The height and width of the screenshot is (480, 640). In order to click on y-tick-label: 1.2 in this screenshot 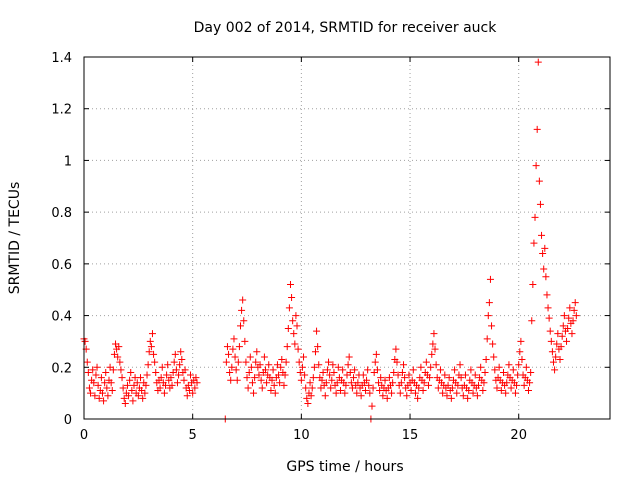, I will do `click(61, 110)`.